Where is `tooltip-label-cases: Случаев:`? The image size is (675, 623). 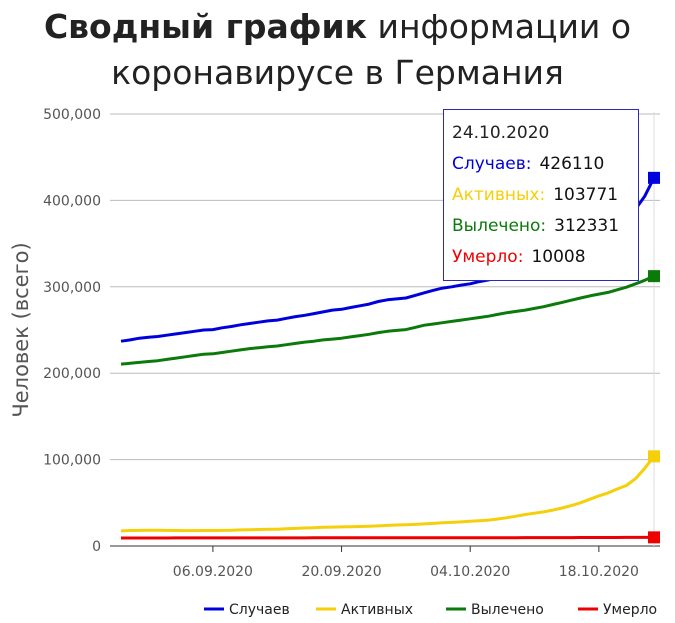 tooltip-label-cases: Случаев: is located at coordinates (492, 164).